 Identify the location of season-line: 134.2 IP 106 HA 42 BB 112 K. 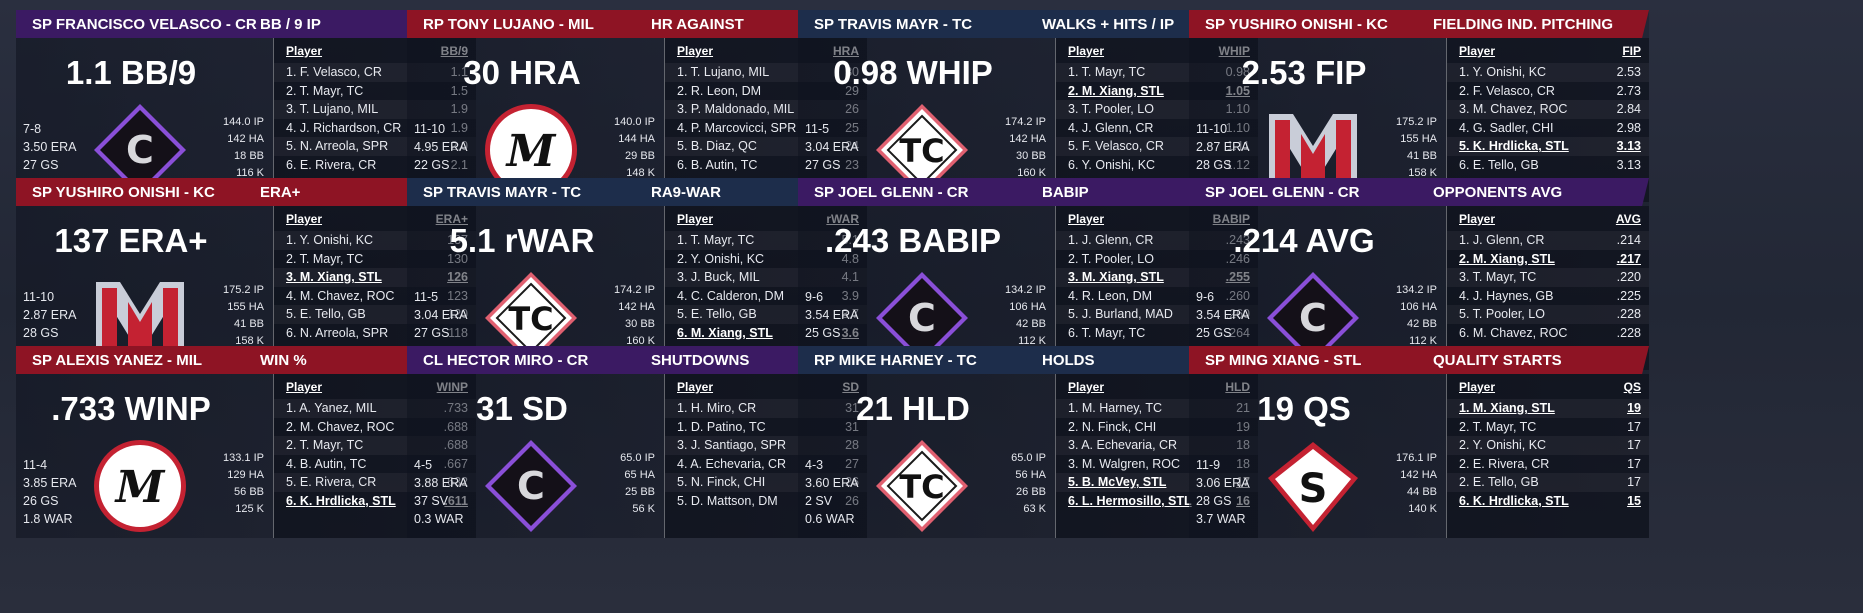
(1416, 316).